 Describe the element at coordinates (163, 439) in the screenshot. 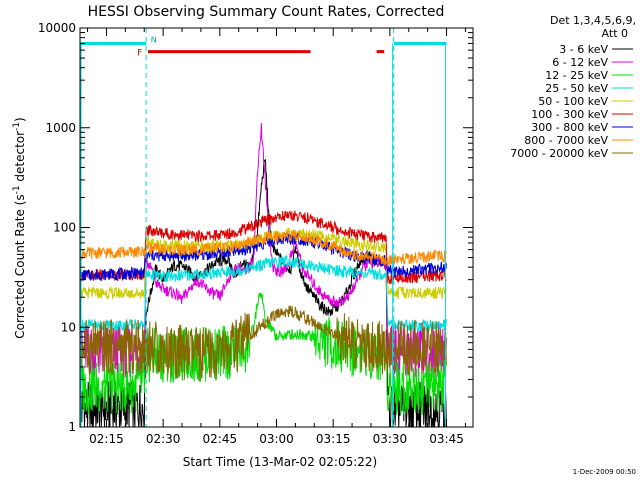

I see `x-tick-label: 02:30` at that location.